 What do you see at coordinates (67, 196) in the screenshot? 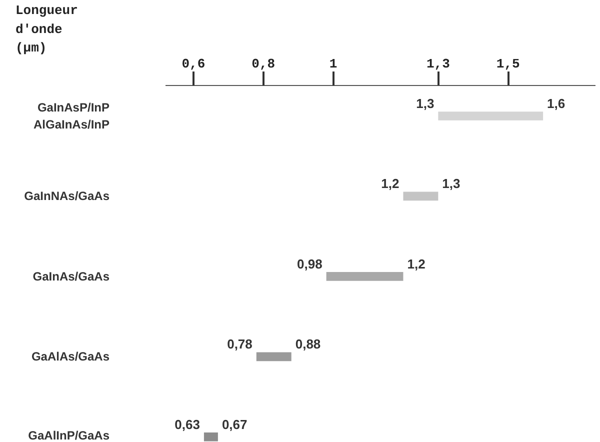
I see `y-tick-label: GaInNAs/GaAs` at bounding box center [67, 196].